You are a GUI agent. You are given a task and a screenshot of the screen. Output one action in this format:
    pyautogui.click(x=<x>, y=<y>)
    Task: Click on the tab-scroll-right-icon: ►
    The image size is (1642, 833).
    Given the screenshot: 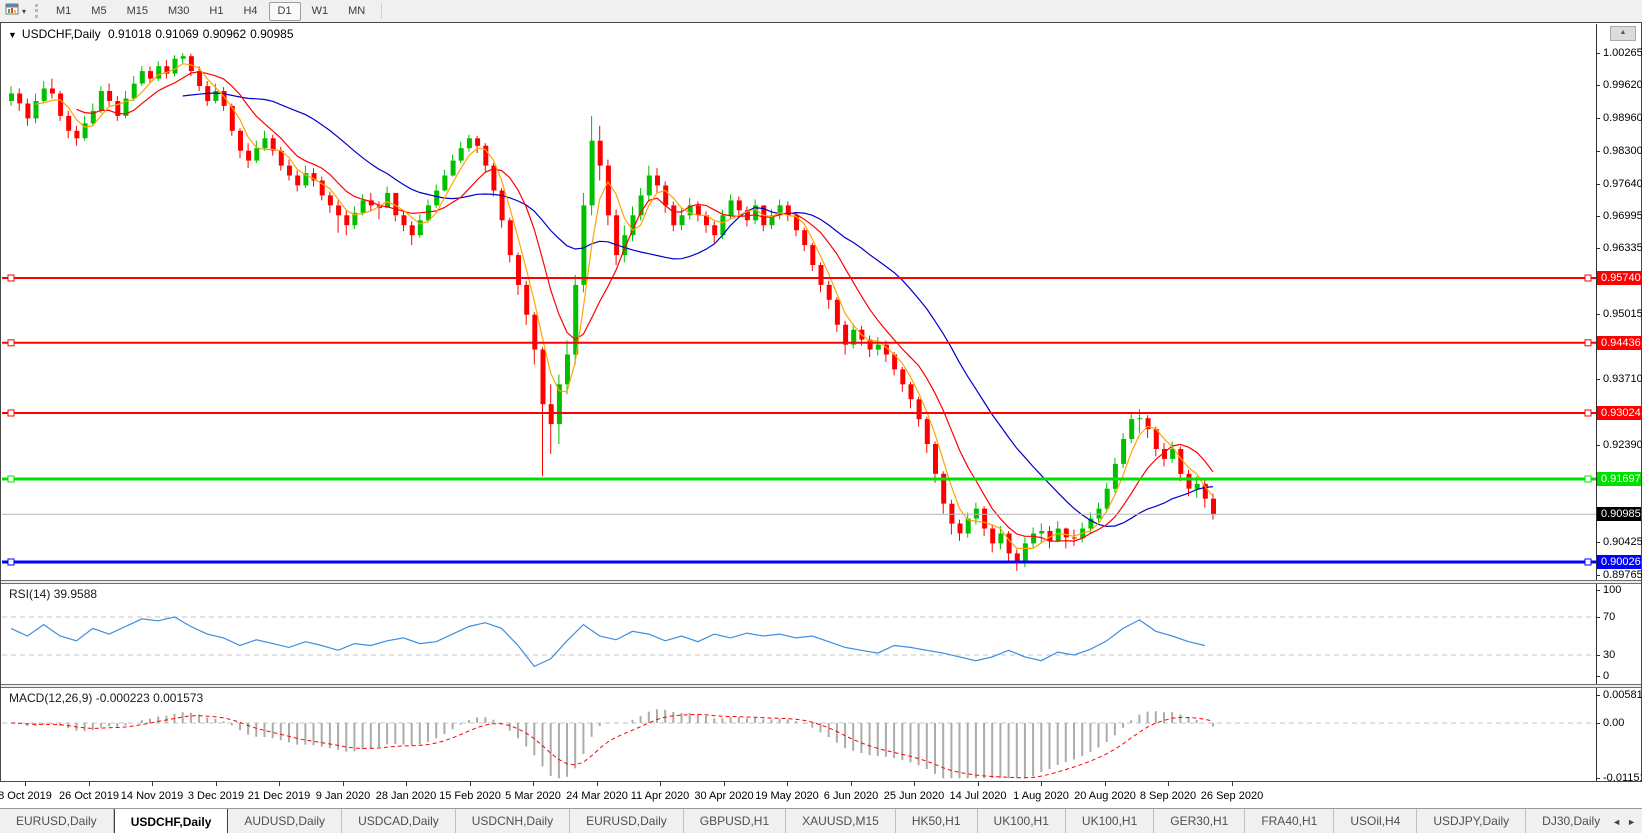 What is the action you would take?
    pyautogui.click(x=1631, y=821)
    